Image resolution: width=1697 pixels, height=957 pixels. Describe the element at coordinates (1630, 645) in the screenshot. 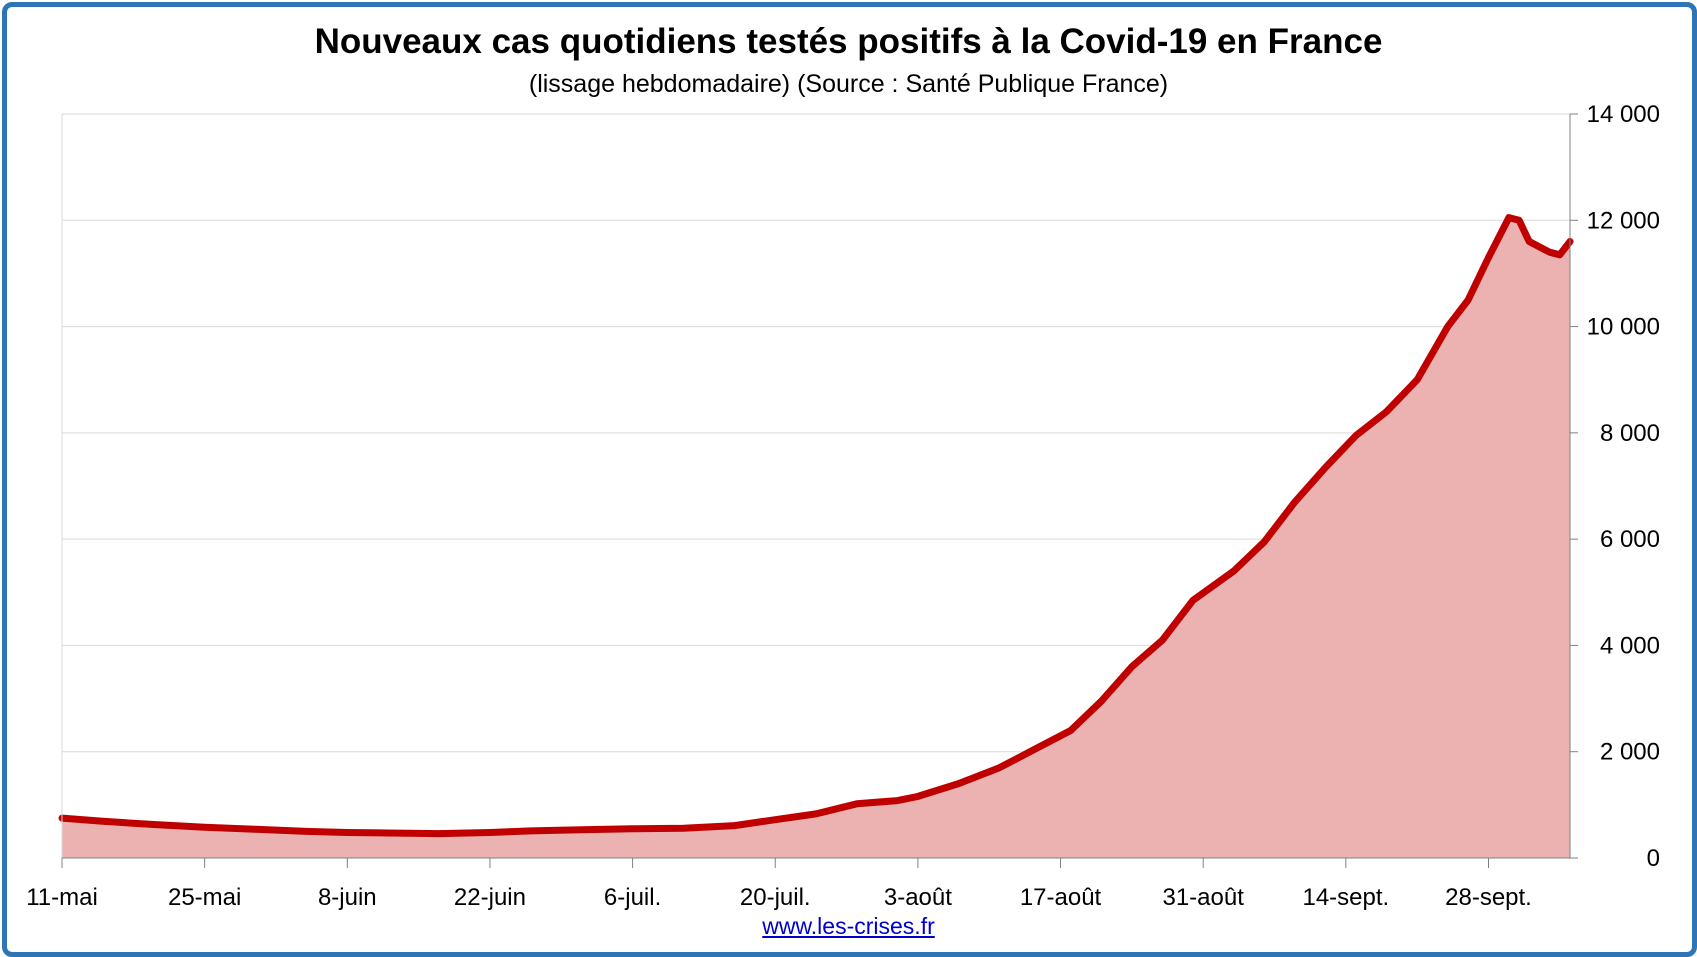

I see `y-tick-label: 4 000` at that location.